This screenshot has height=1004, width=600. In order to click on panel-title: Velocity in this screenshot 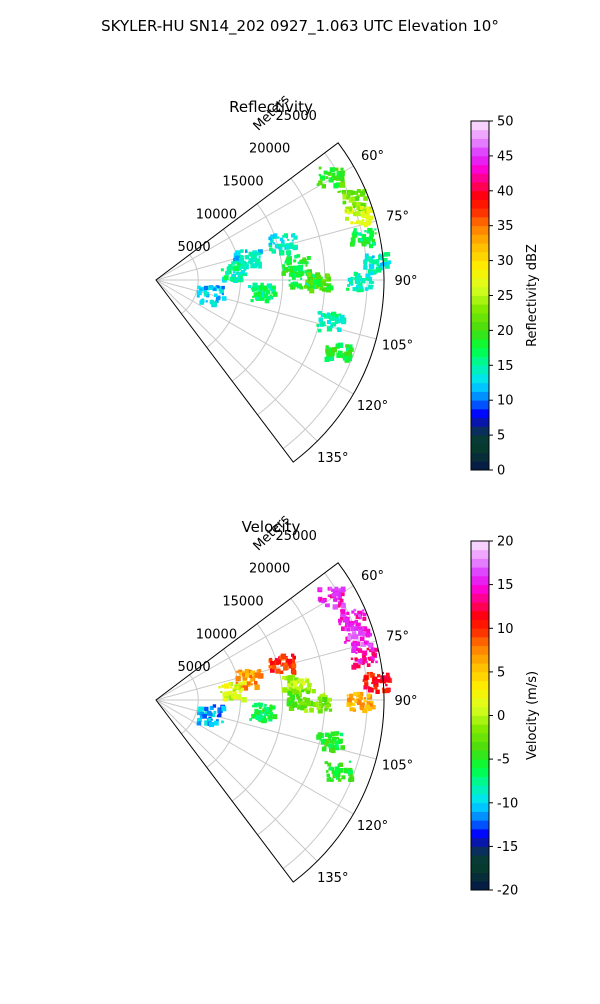, I will do `click(271, 527)`.